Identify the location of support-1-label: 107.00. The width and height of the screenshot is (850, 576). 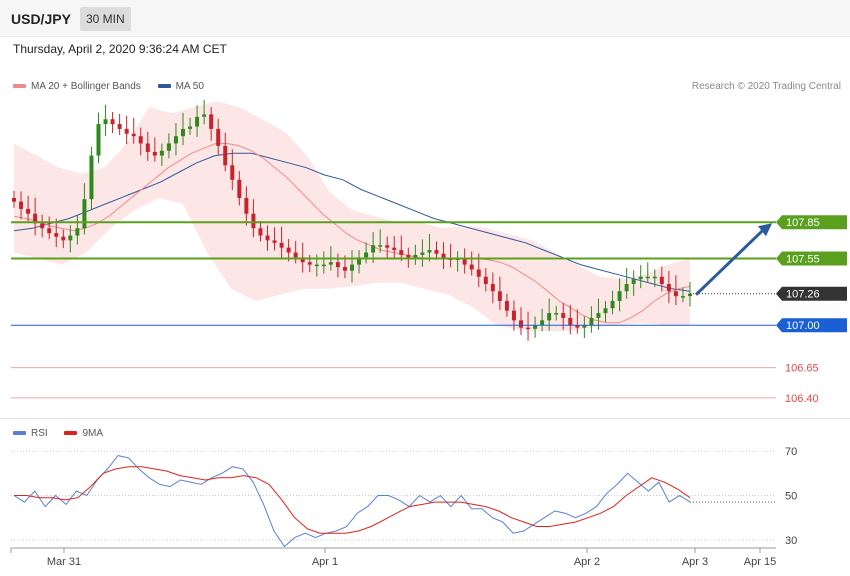
(803, 326).